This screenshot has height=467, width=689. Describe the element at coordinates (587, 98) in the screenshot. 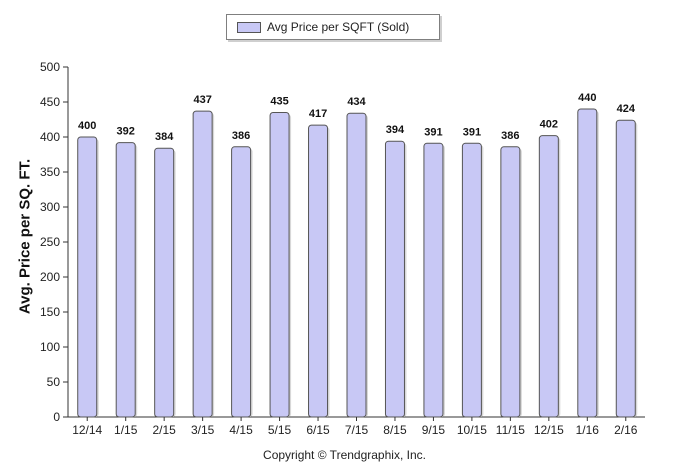

I see `bar-value-label: 440` at that location.